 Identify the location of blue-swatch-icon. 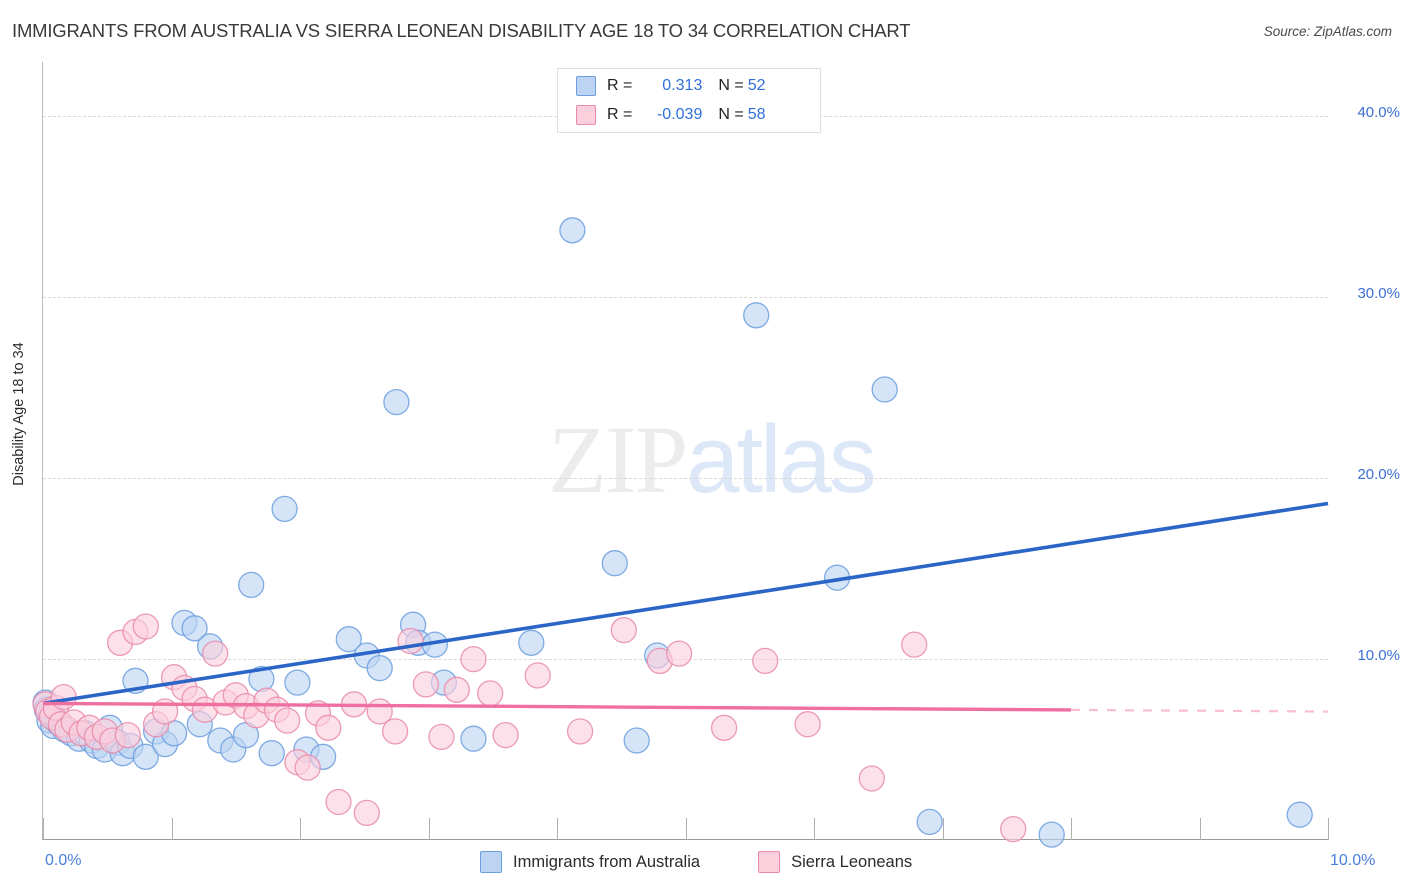
(586, 86).